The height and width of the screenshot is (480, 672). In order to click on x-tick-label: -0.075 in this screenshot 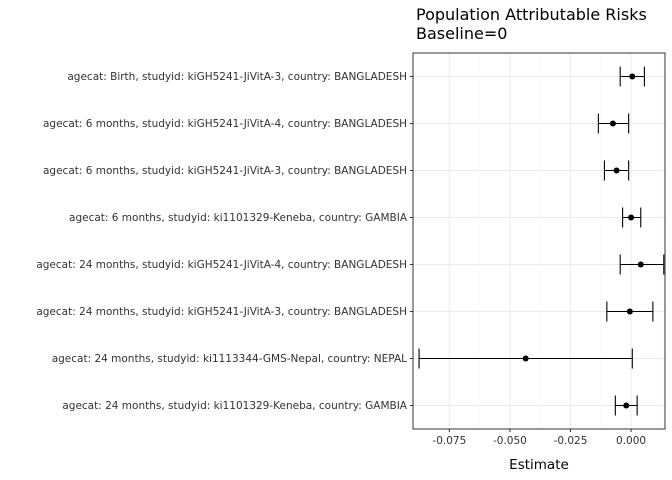, I will do `click(449, 441)`.